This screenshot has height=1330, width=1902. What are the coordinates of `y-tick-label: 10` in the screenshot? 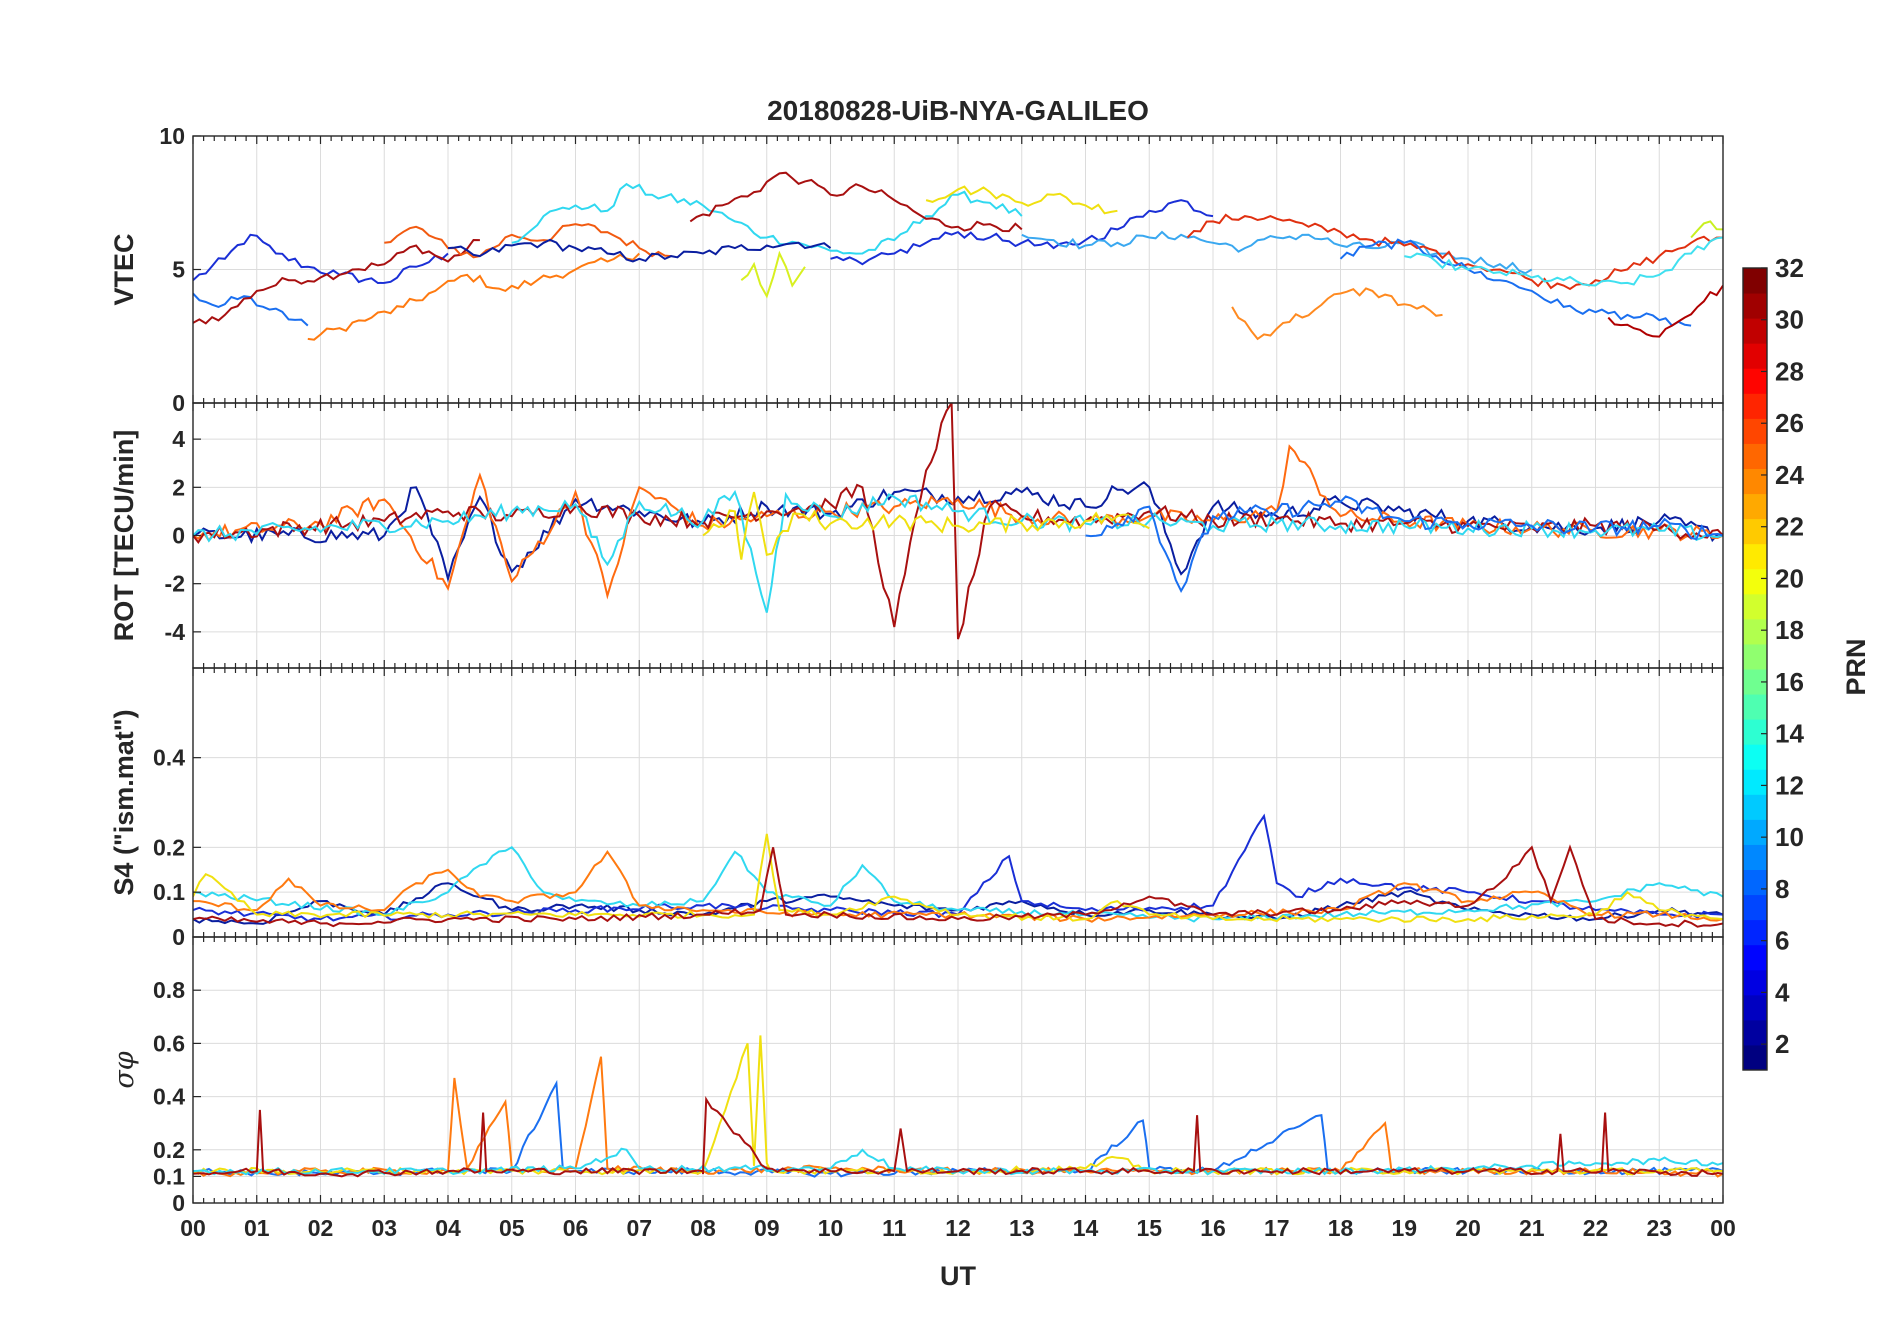 It's located at (172, 136).